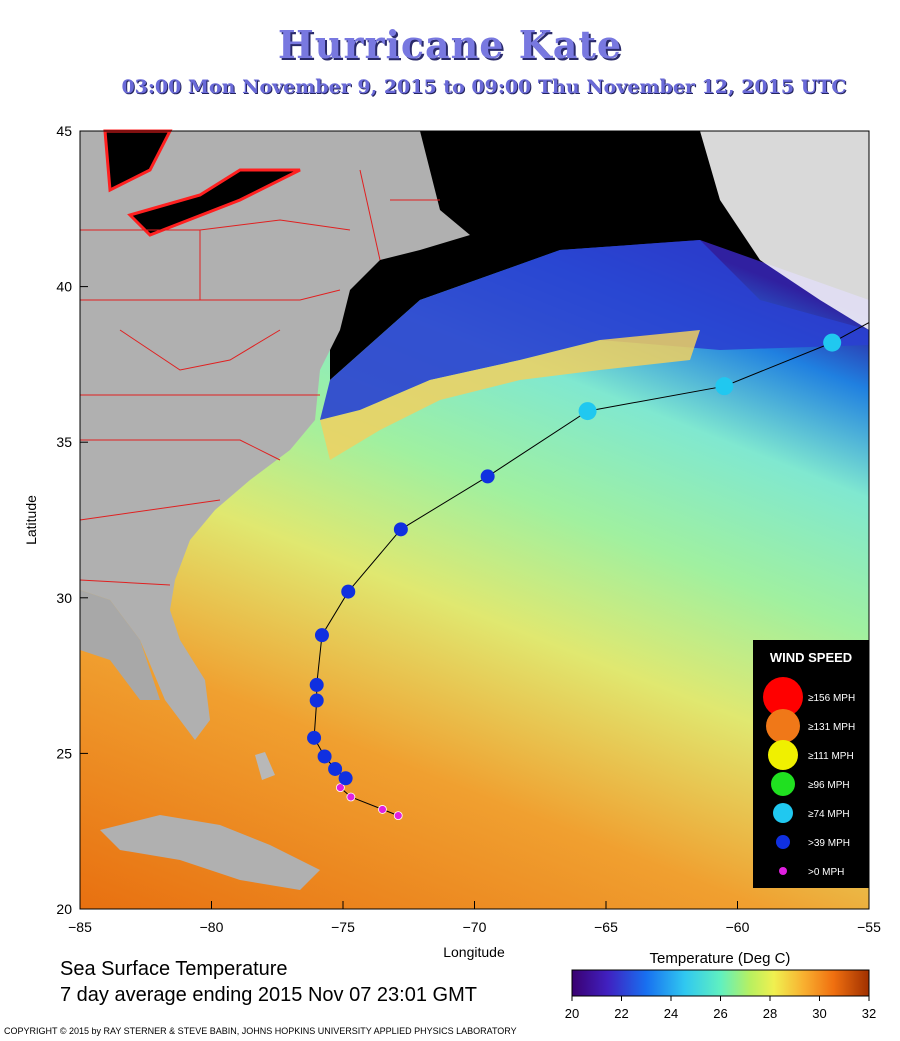 The height and width of the screenshot is (1041, 900). Describe the element at coordinates (606, 927) in the screenshot. I see `x-tick-label: −65` at that location.